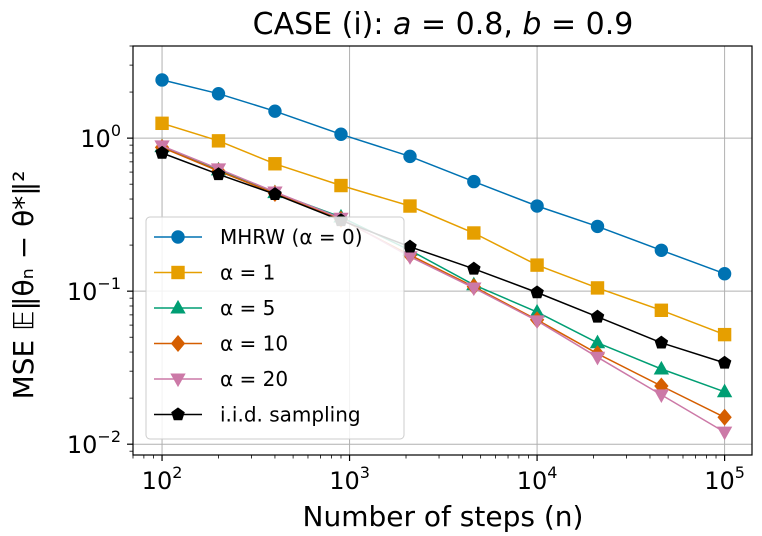 The height and width of the screenshot is (536, 762). I want to click on x-tick-label: 10⁴, so click(537, 479).